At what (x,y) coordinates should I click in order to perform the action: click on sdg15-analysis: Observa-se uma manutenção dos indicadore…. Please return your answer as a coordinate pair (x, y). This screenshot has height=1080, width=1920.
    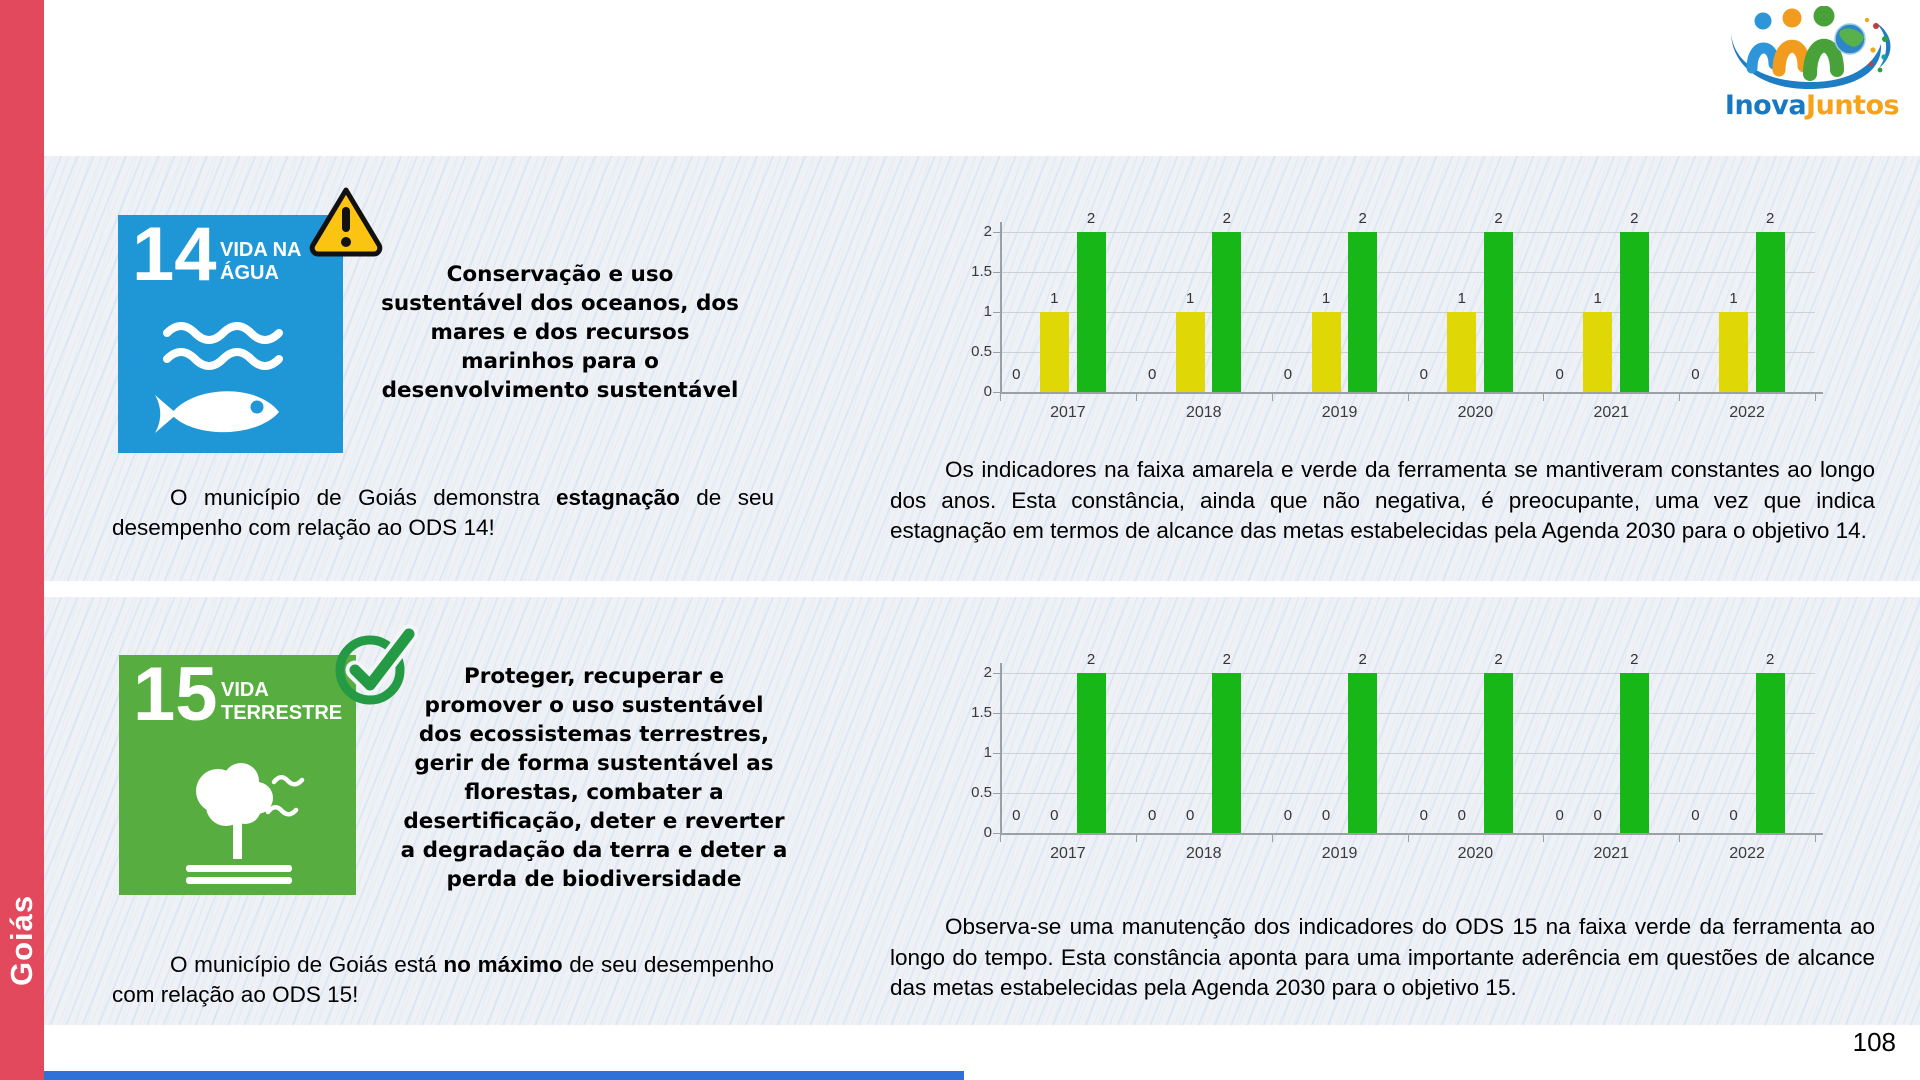
    Looking at the image, I should click on (1382, 957).